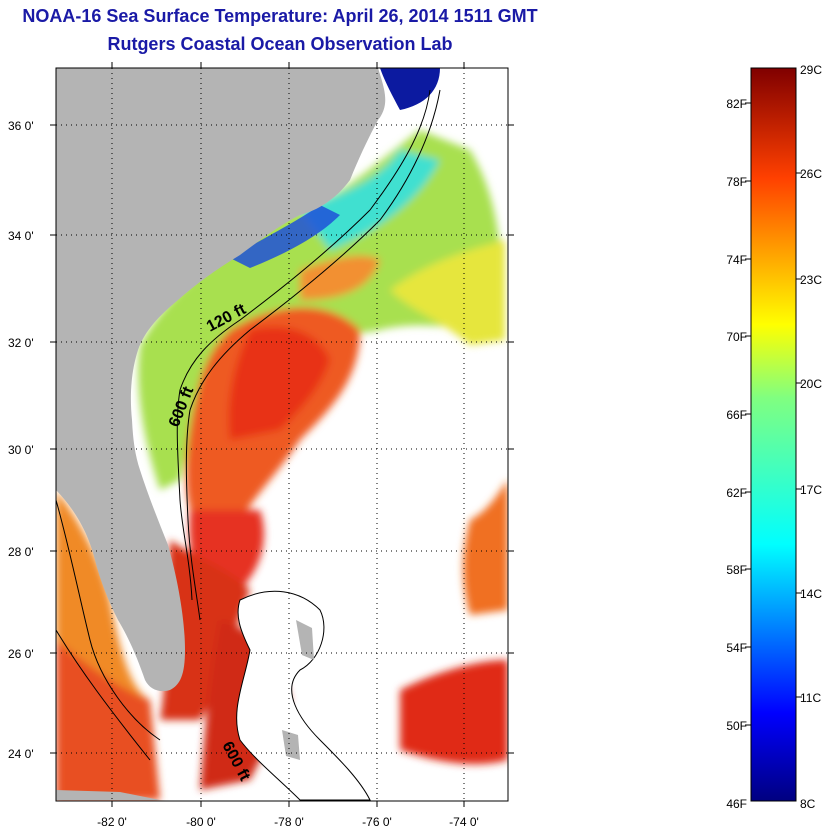 The image size is (825, 832). What do you see at coordinates (410, 89) in the screenshot?
I see `cold-water-north` at bounding box center [410, 89].